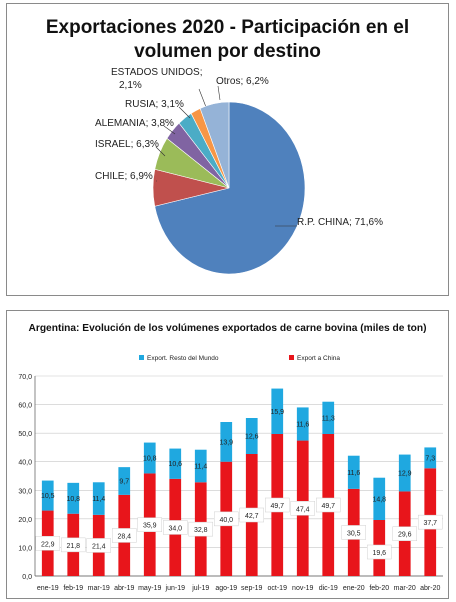 The image size is (456, 602). I want to click on x-tick-label: feb-19, so click(73, 588).